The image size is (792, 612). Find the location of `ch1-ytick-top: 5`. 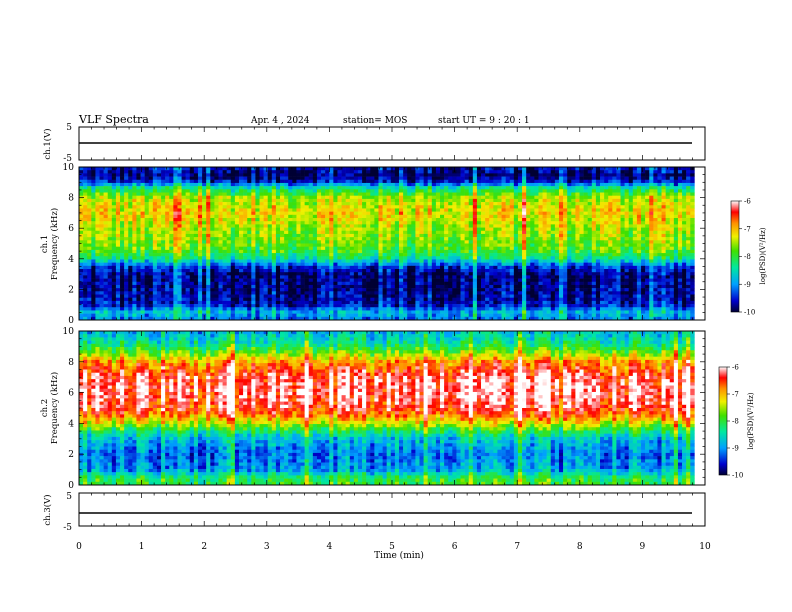

ch1-ytick-top: 5 is located at coordinates (69, 128).